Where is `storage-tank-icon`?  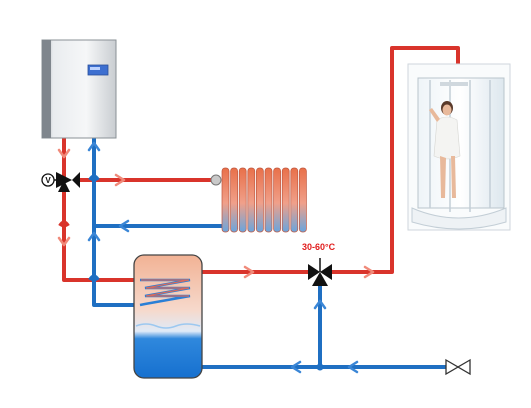 storage-tank-icon is located at coordinates (168, 316).